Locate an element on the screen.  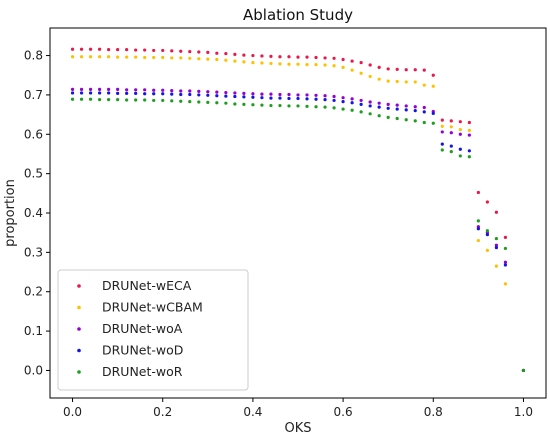
y-tick-label: 0.0 is located at coordinates (33, 370).